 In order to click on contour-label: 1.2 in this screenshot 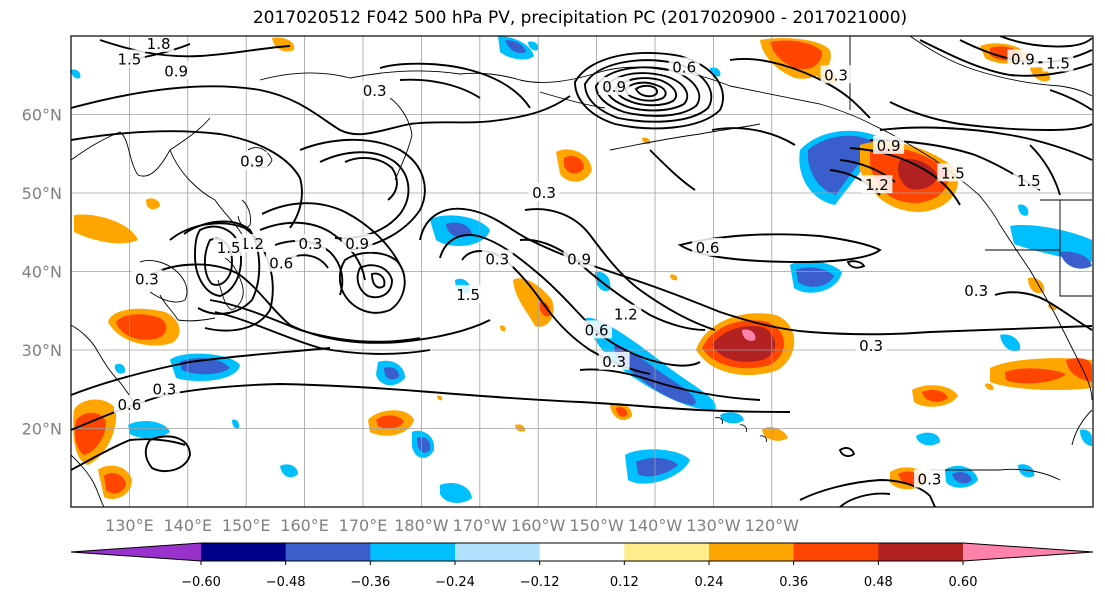, I will do `click(252, 244)`.